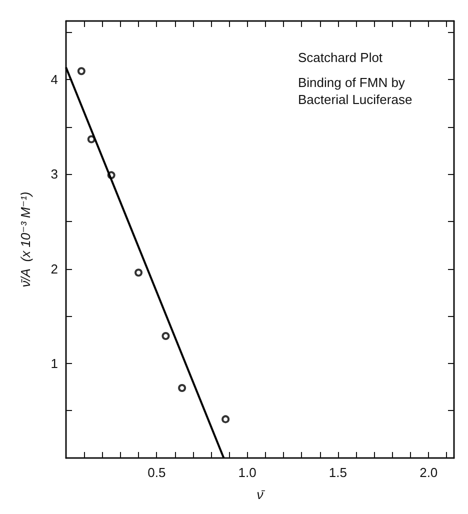  I want to click on y-tick-label: 1, so click(54, 363).